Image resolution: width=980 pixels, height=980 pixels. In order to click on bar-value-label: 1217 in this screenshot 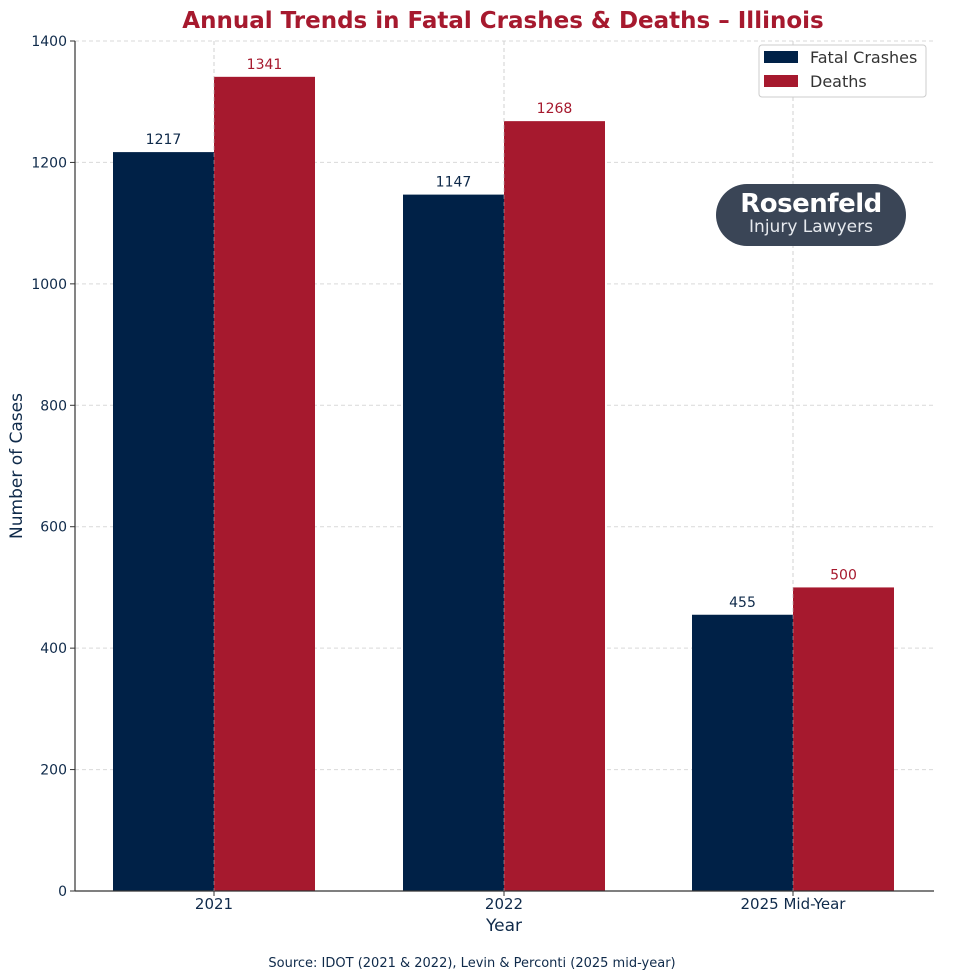, I will do `click(164, 140)`.